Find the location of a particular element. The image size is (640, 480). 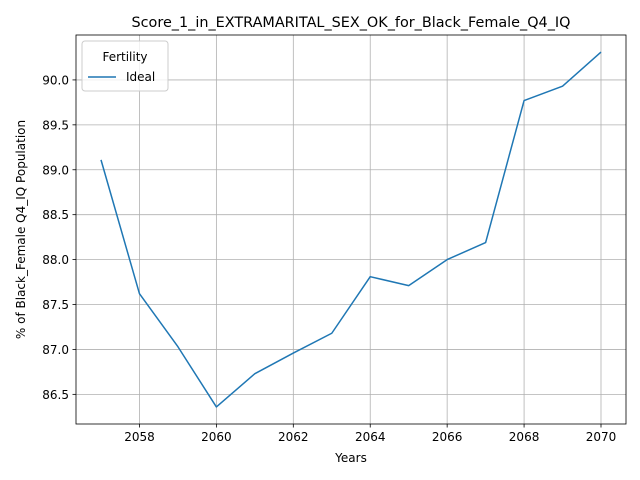

legend-title: Fertility is located at coordinates (124, 57).